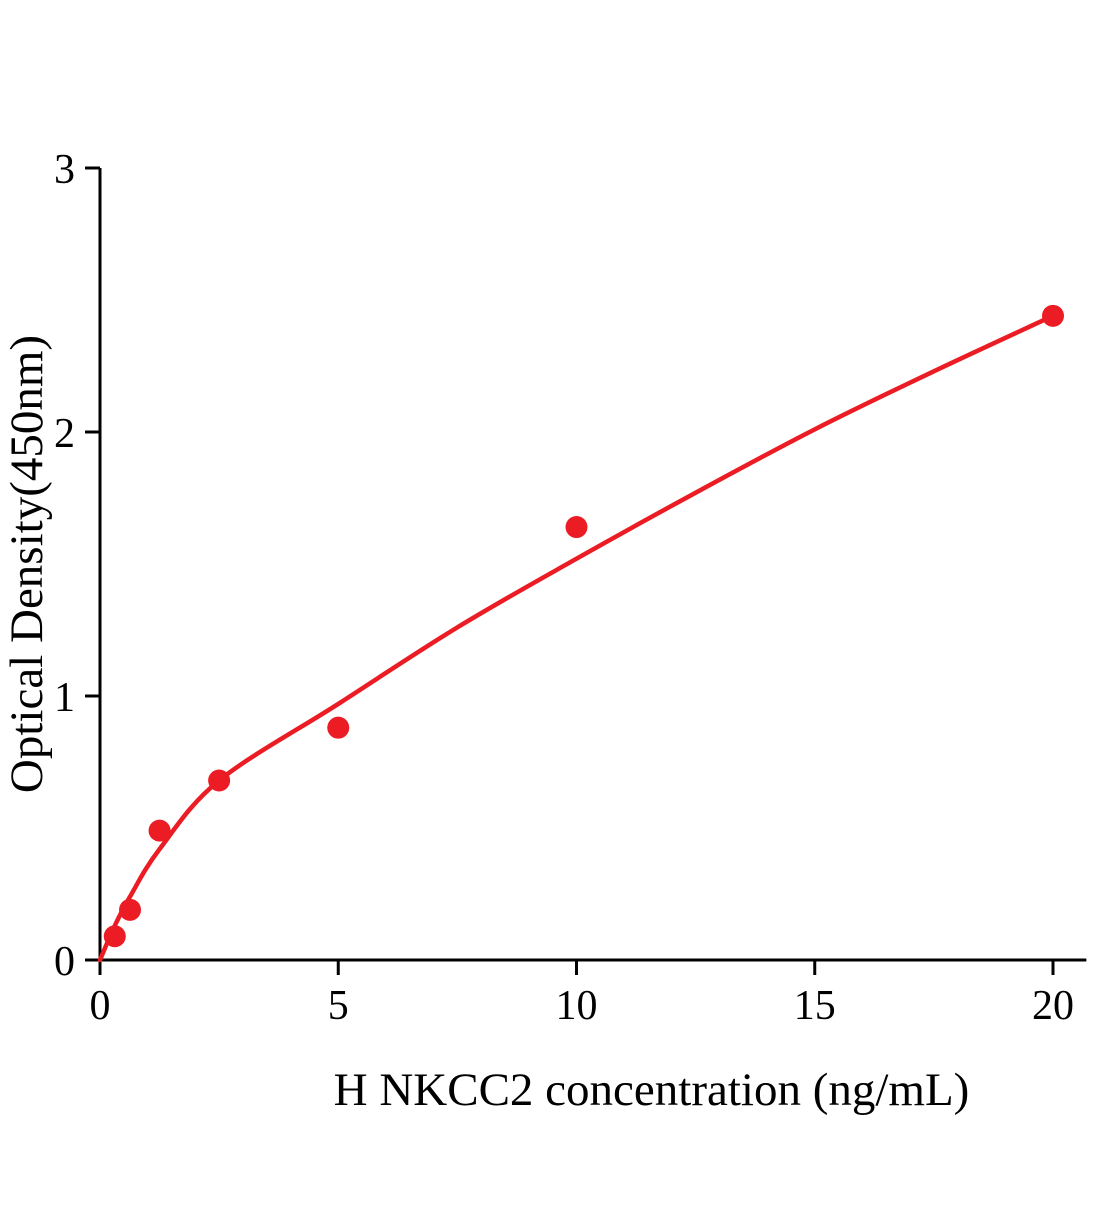 The width and height of the screenshot is (1104, 1205). What do you see at coordinates (815, 1006) in the screenshot?
I see `x-tick-label: 15` at bounding box center [815, 1006].